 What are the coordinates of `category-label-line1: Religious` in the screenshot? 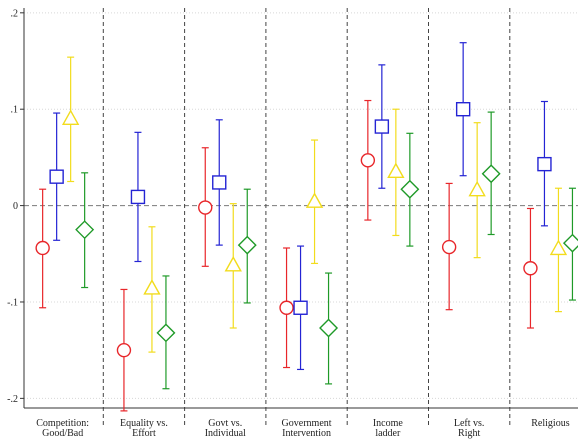 It's located at (550, 423).